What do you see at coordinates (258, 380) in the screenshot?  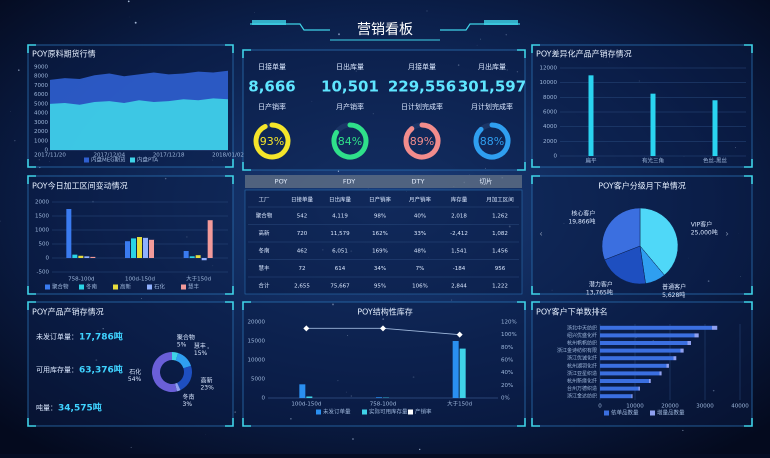 I see `y-tick-label: 5000` at bounding box center [258, 380].